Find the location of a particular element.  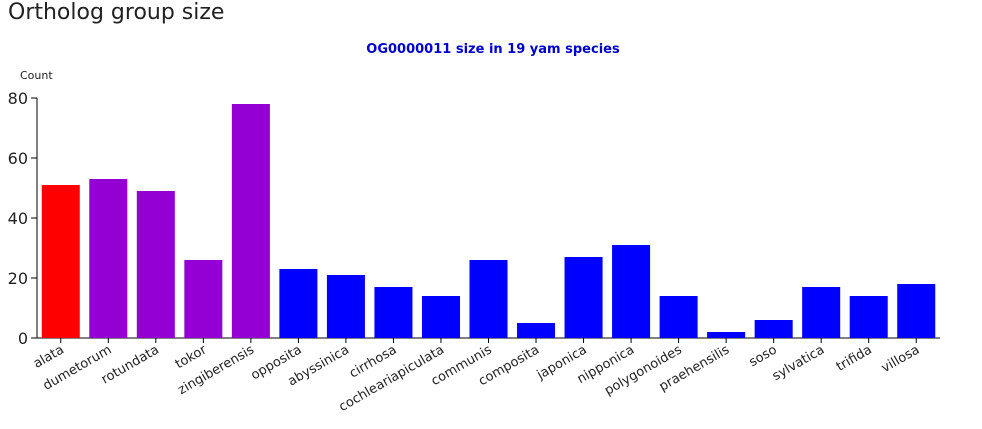

x-tick-label: villosa is located at coordinates (900, 359).